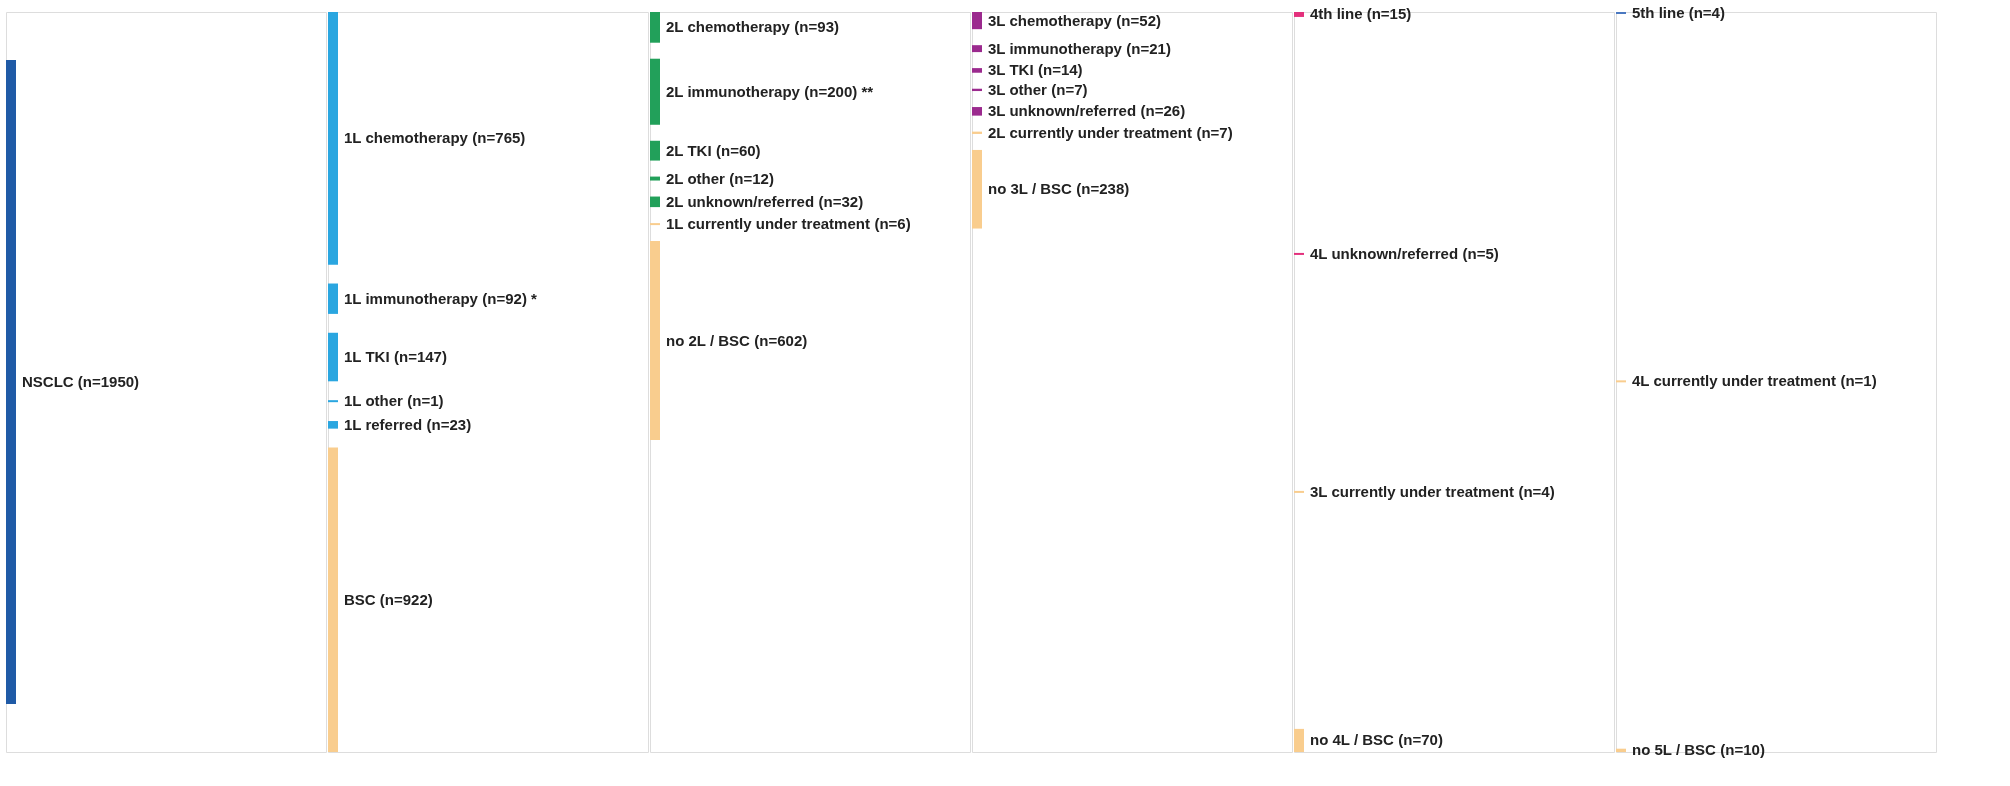 This screenshot has height=786, width=2010. I want to click on data-label: (n=52), so click(1138, 20).